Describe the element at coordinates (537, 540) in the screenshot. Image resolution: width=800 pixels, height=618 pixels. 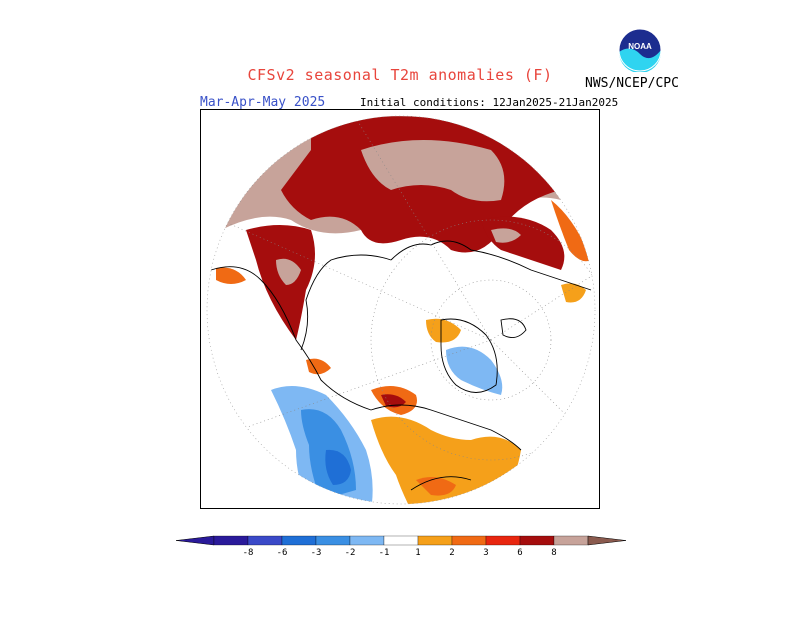
I see `colorbar-swatch-pos6` at that location.